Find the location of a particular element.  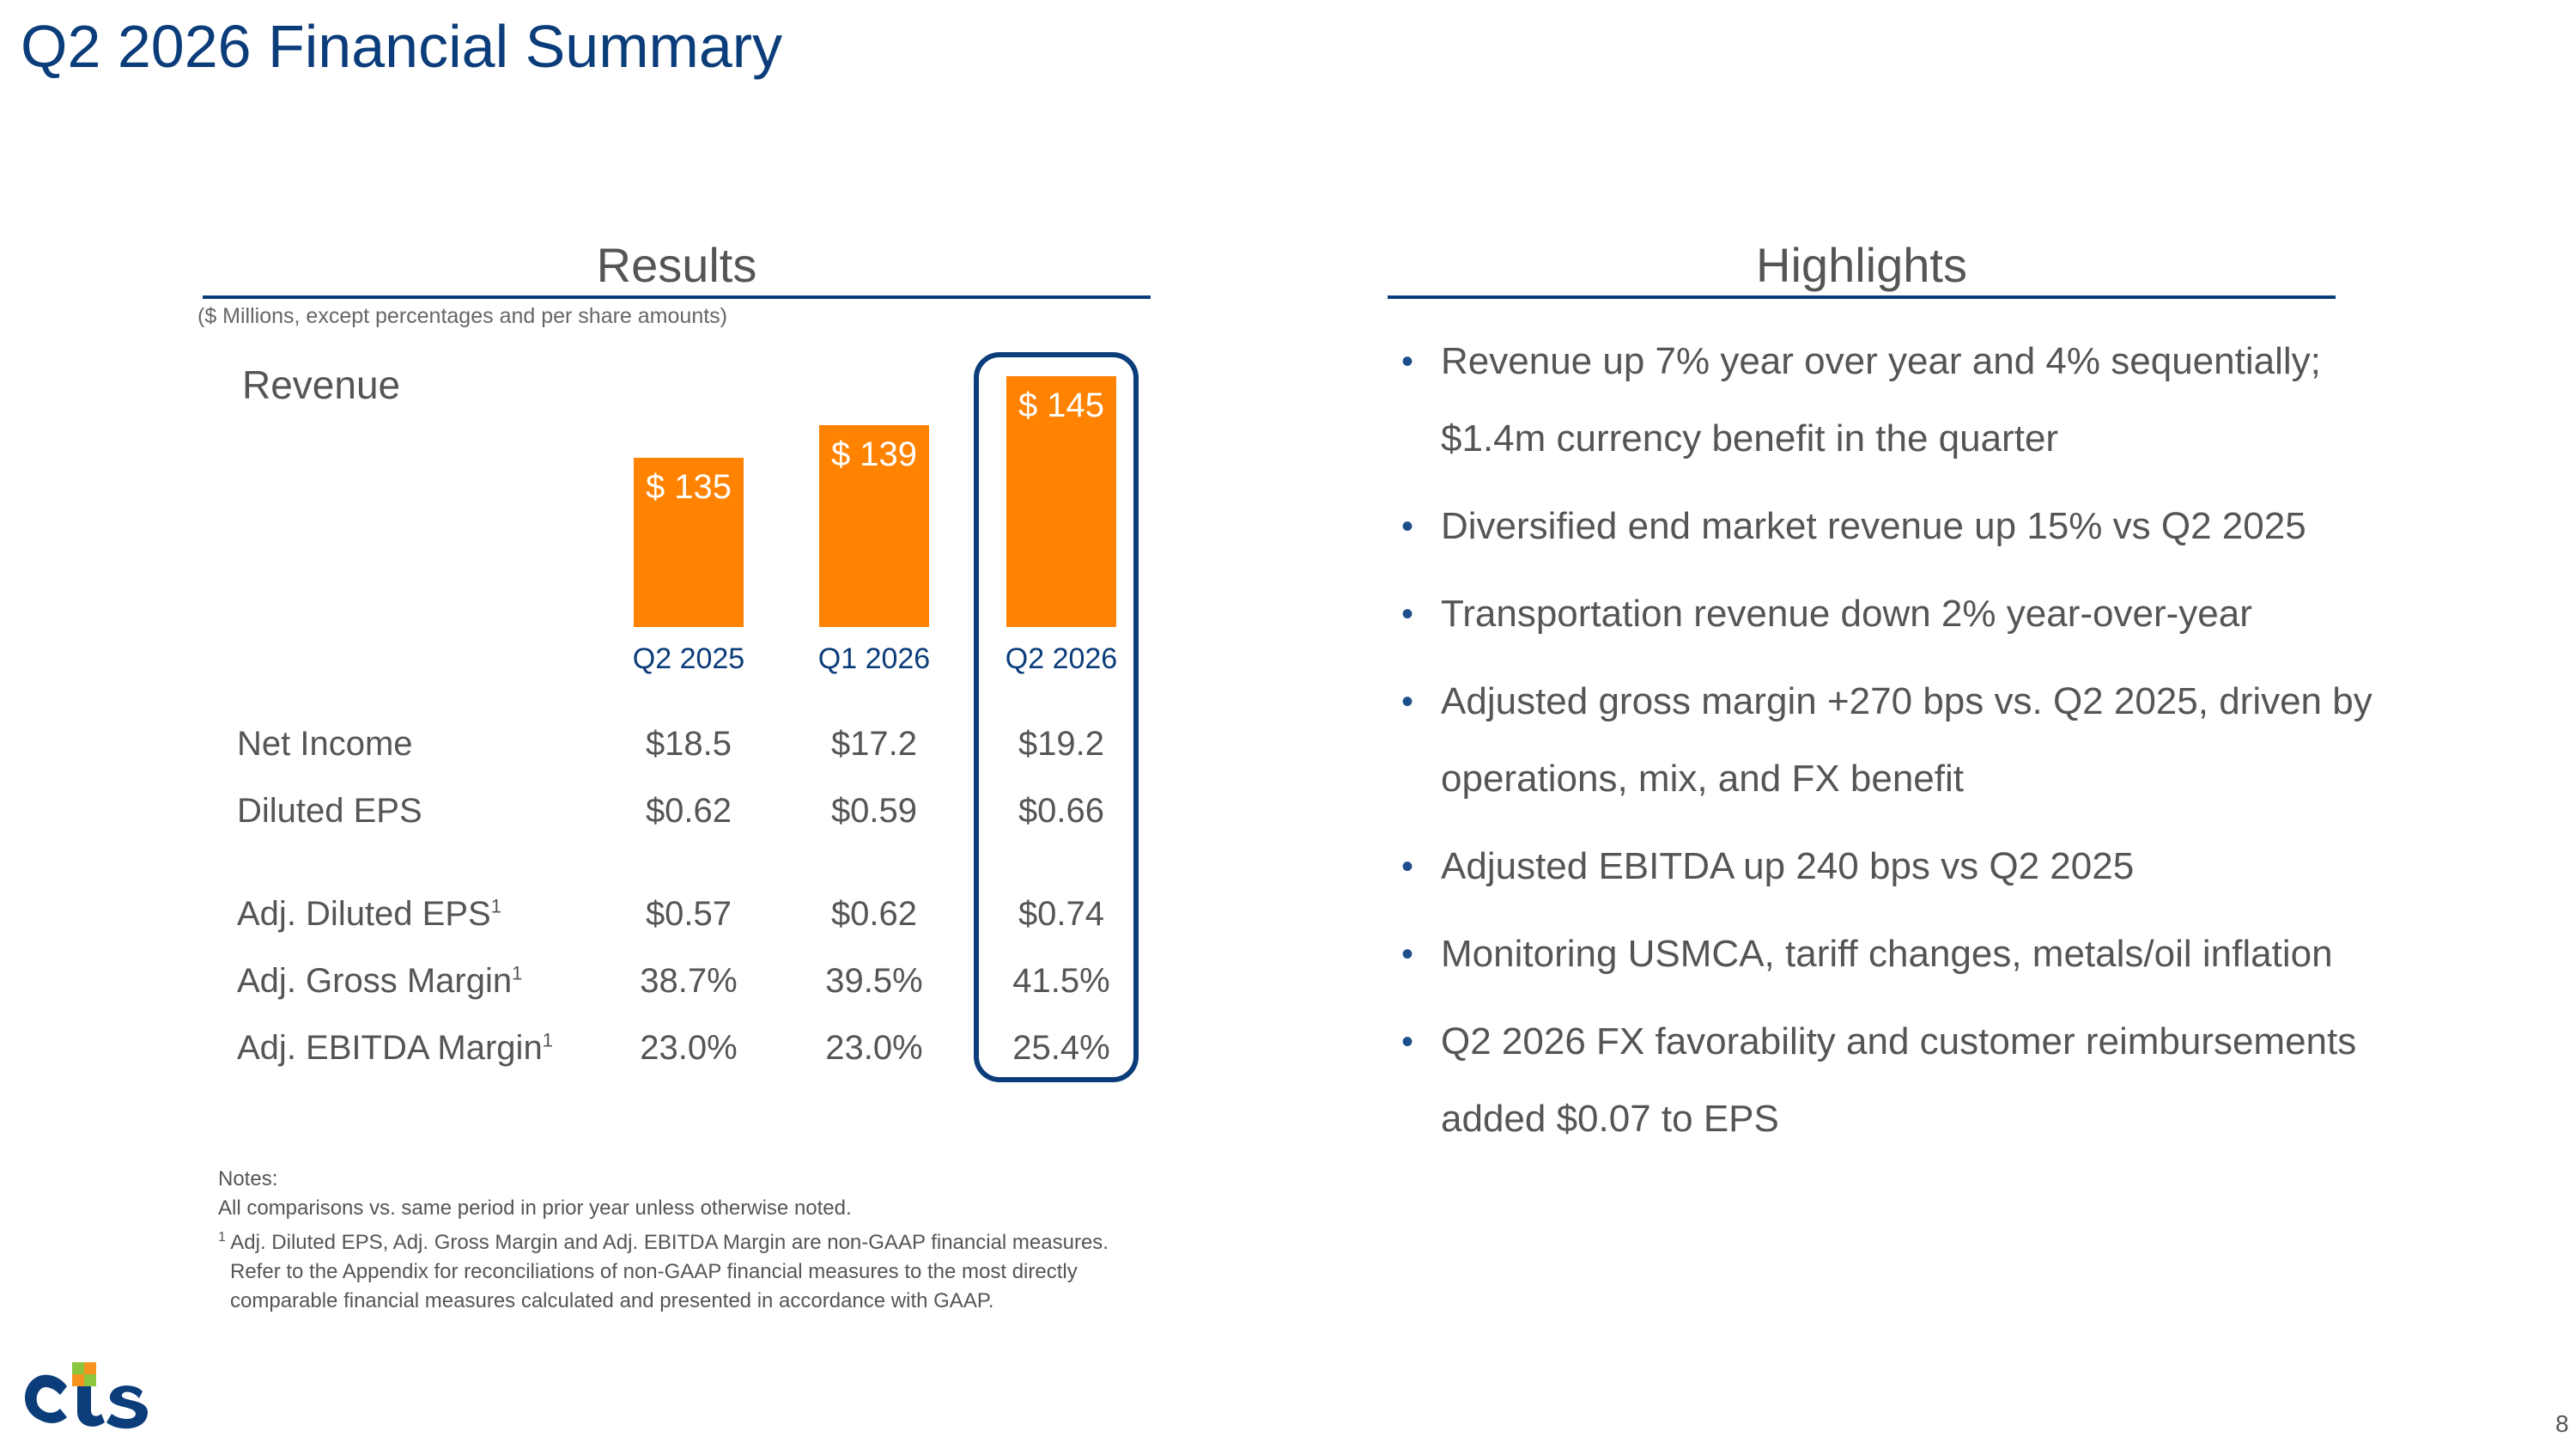

cts-logo is located at coordinates (86, 1395).